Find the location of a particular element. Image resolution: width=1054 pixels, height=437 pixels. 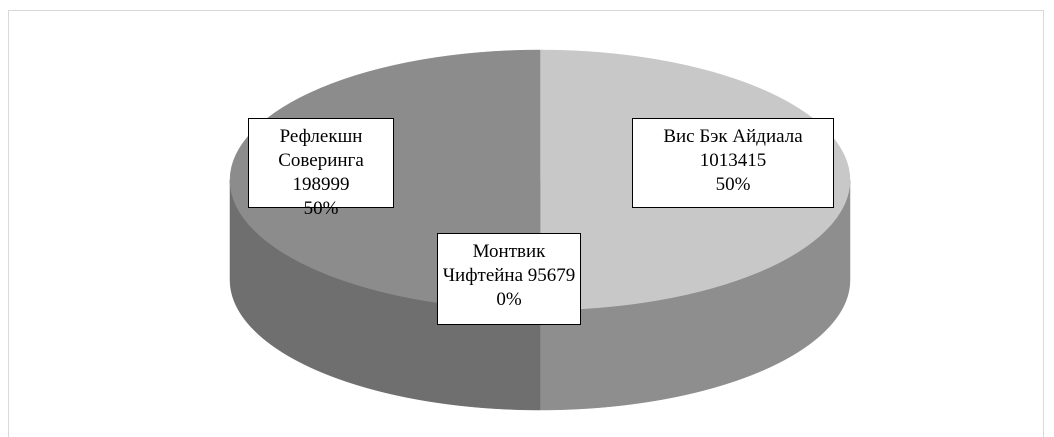

label-value: 198999 is located at coordinates (321, 184).